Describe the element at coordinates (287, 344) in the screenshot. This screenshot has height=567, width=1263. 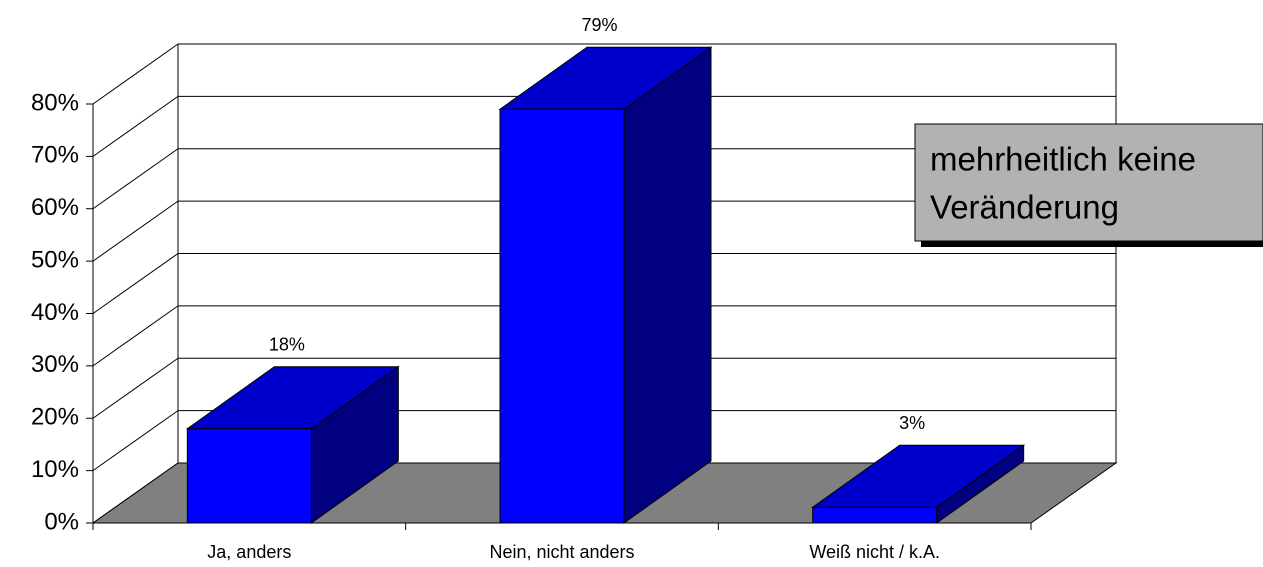
I see `data-label: 18%` at that location.